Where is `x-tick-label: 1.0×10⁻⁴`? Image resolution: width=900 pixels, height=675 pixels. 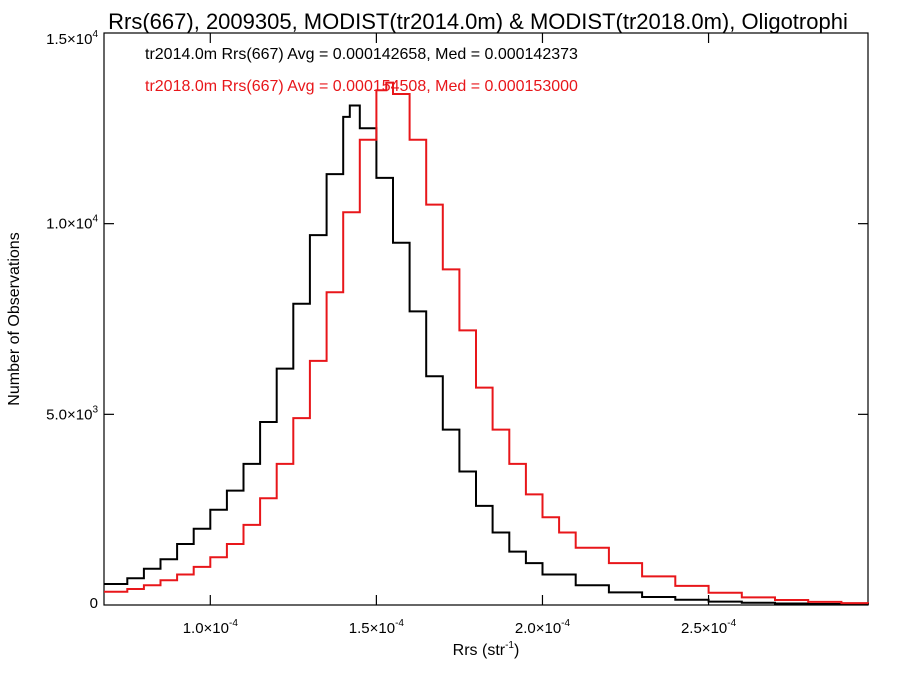
x-tick-label: 1.0×10⁻⁴ is located at coordinates (211, 627).